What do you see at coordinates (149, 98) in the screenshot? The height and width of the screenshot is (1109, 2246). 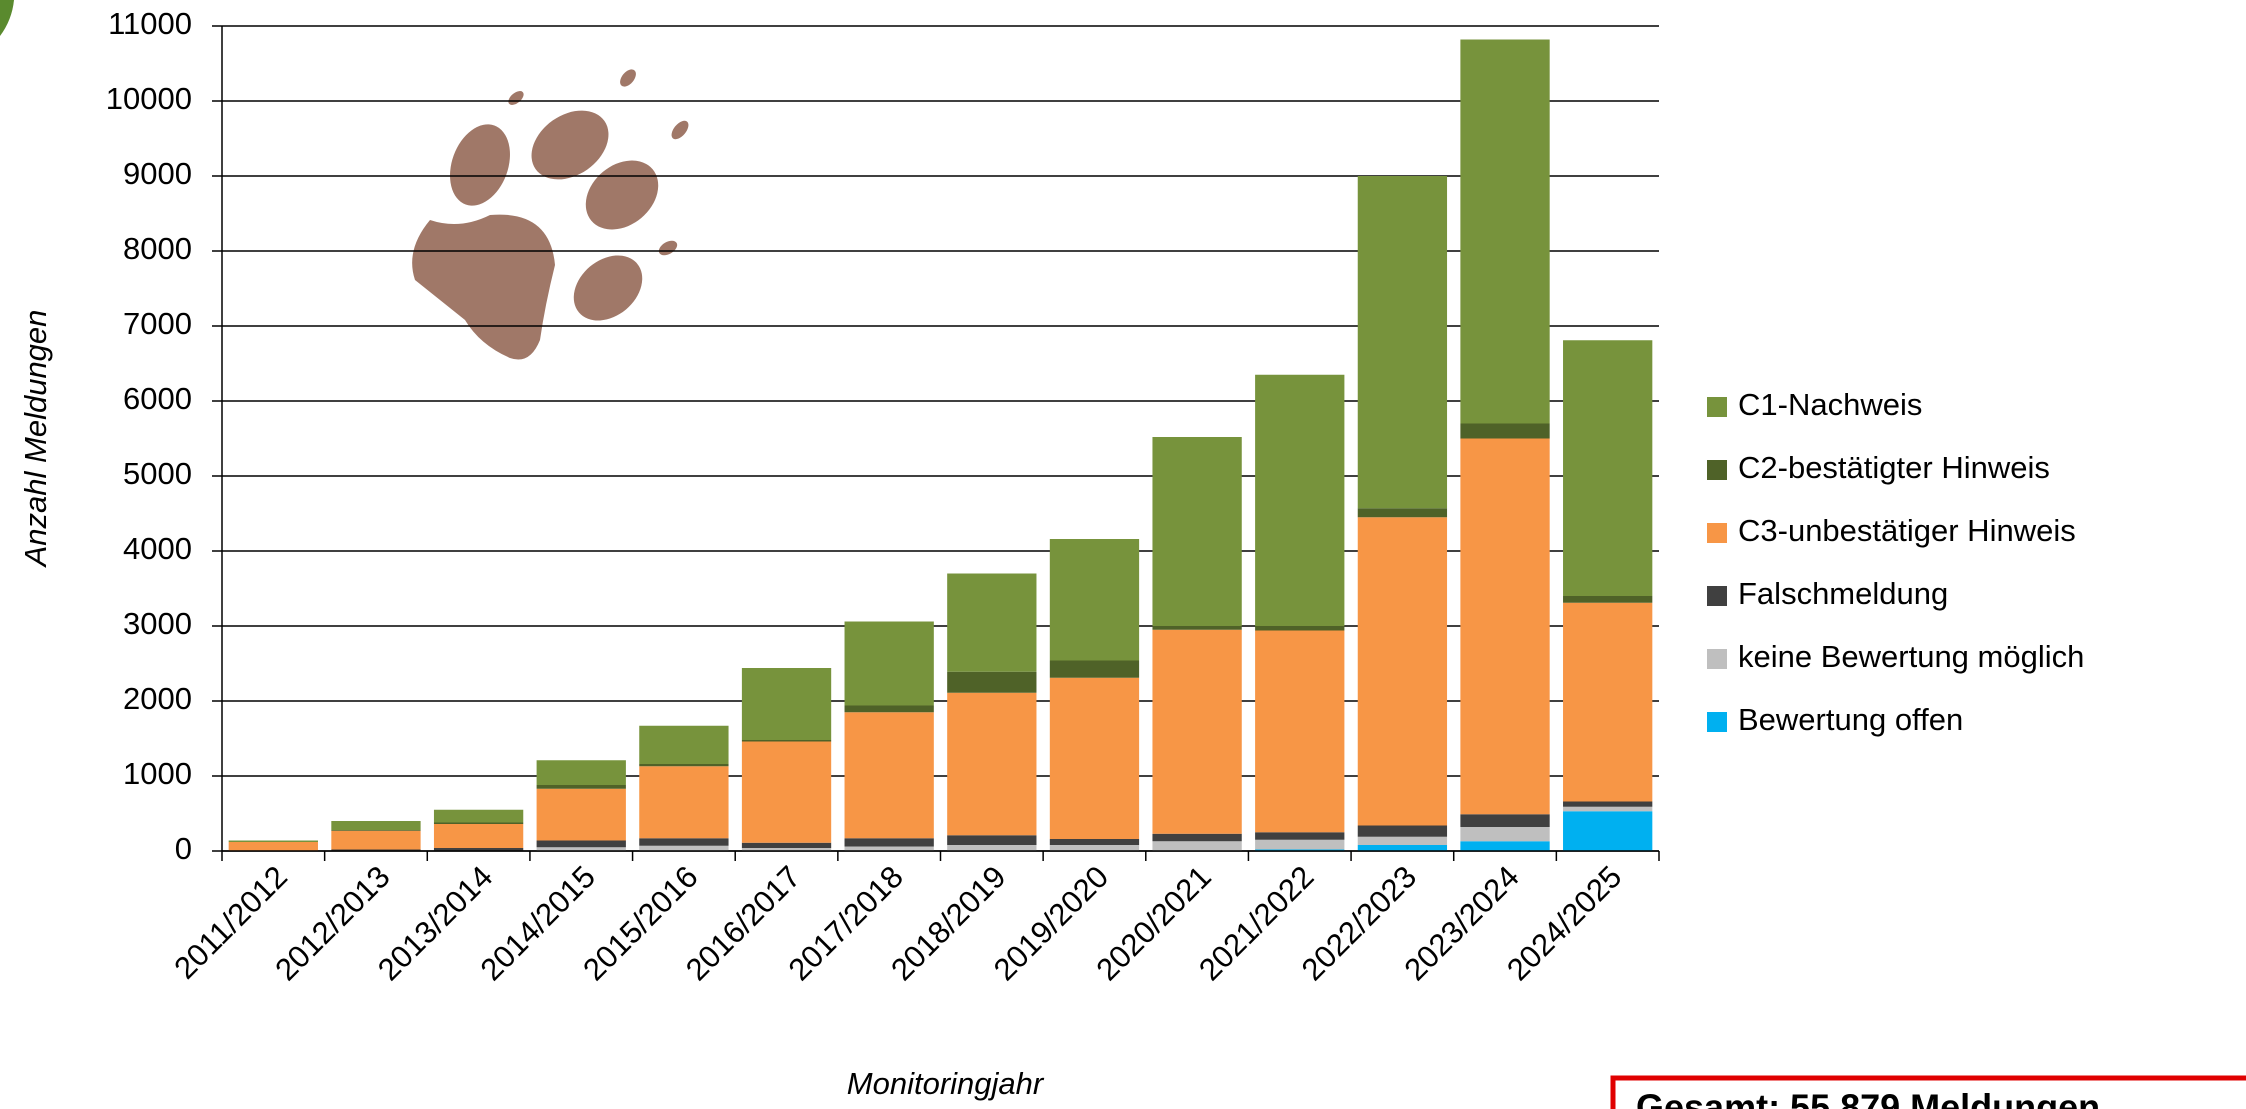 I see `y-tick-label: 10000` at bounding box center [149, 98].